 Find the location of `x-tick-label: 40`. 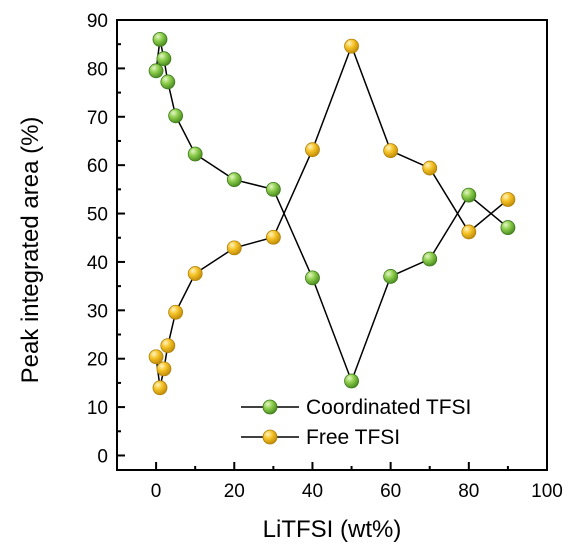

x-tick-label: 40 is located at coordinates (312, 491).